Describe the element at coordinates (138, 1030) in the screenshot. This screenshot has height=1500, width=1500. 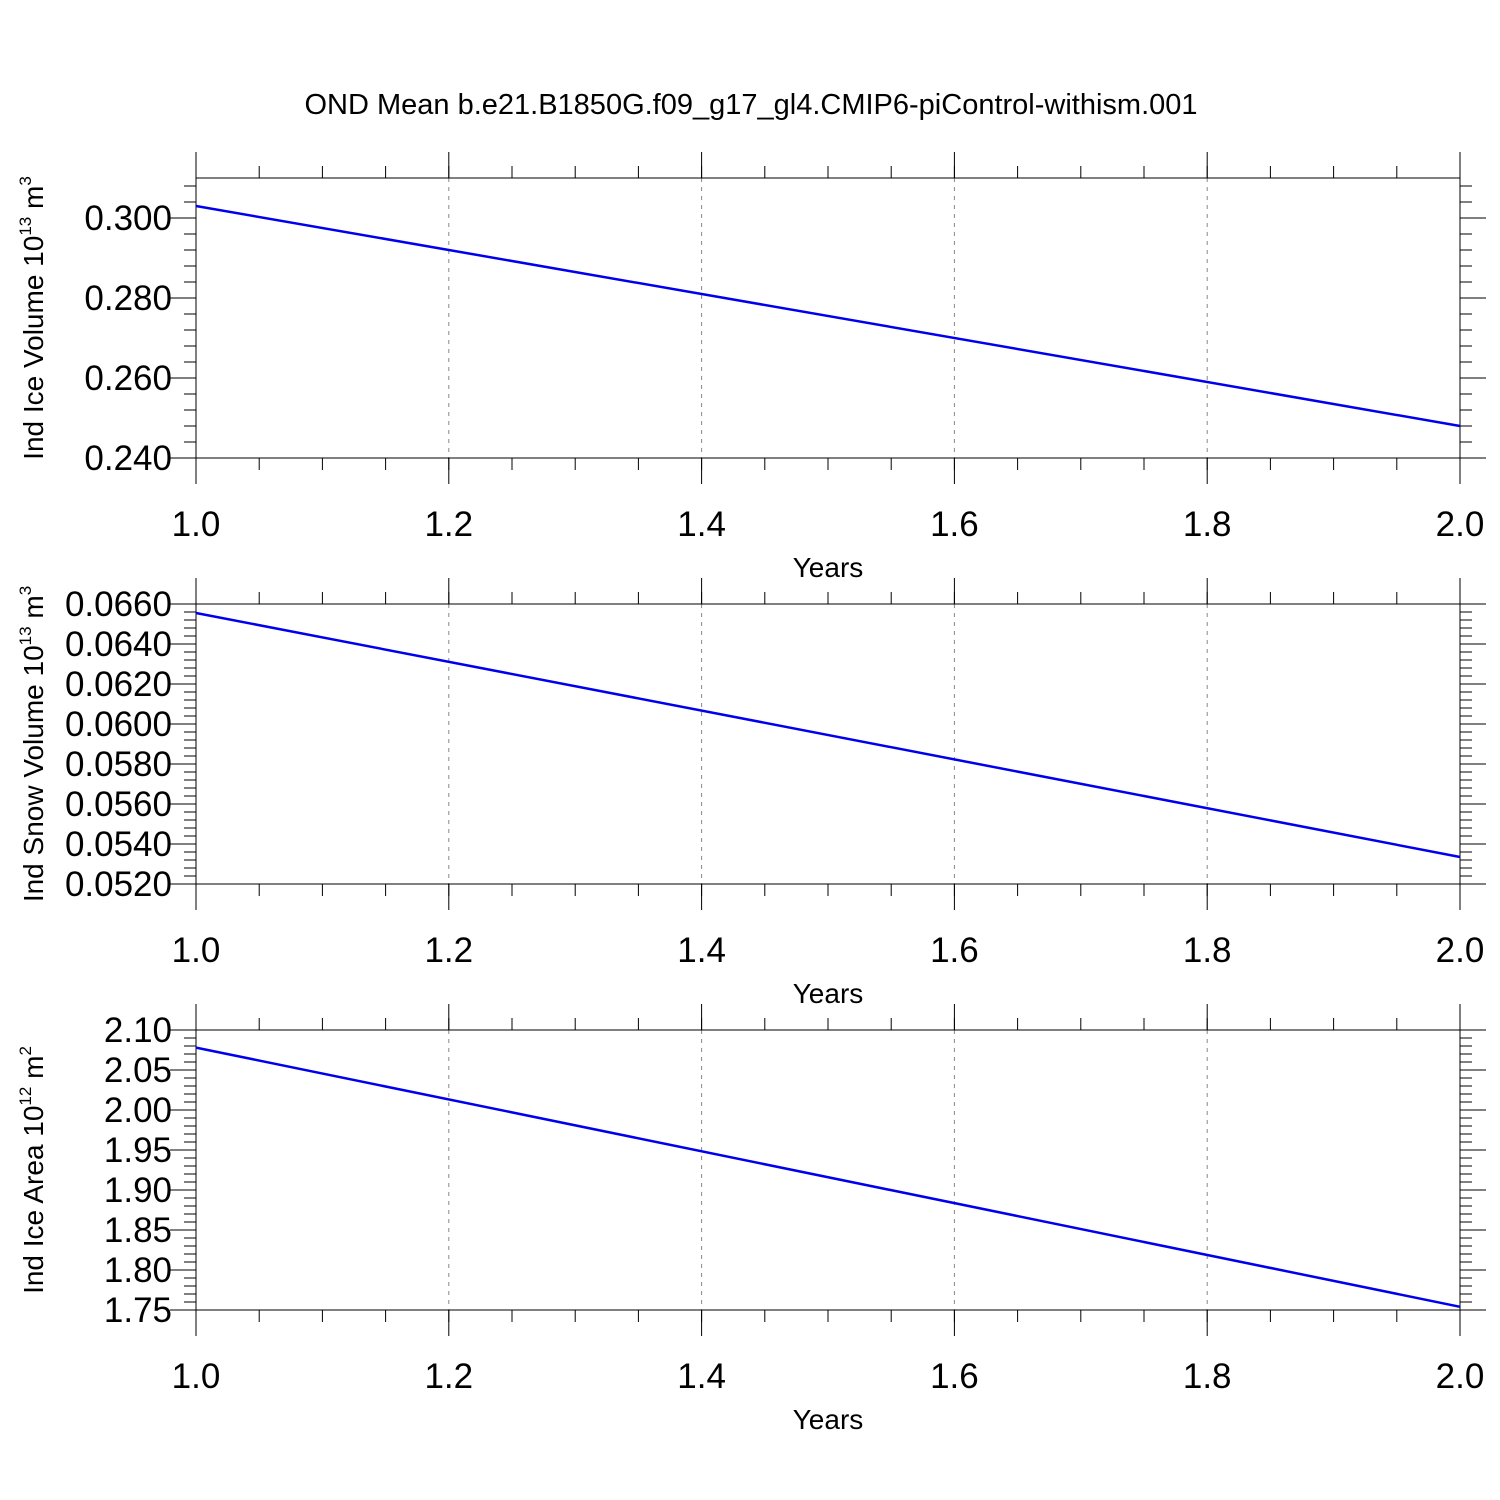
I see `y-tick-label: 2.10` at that location.